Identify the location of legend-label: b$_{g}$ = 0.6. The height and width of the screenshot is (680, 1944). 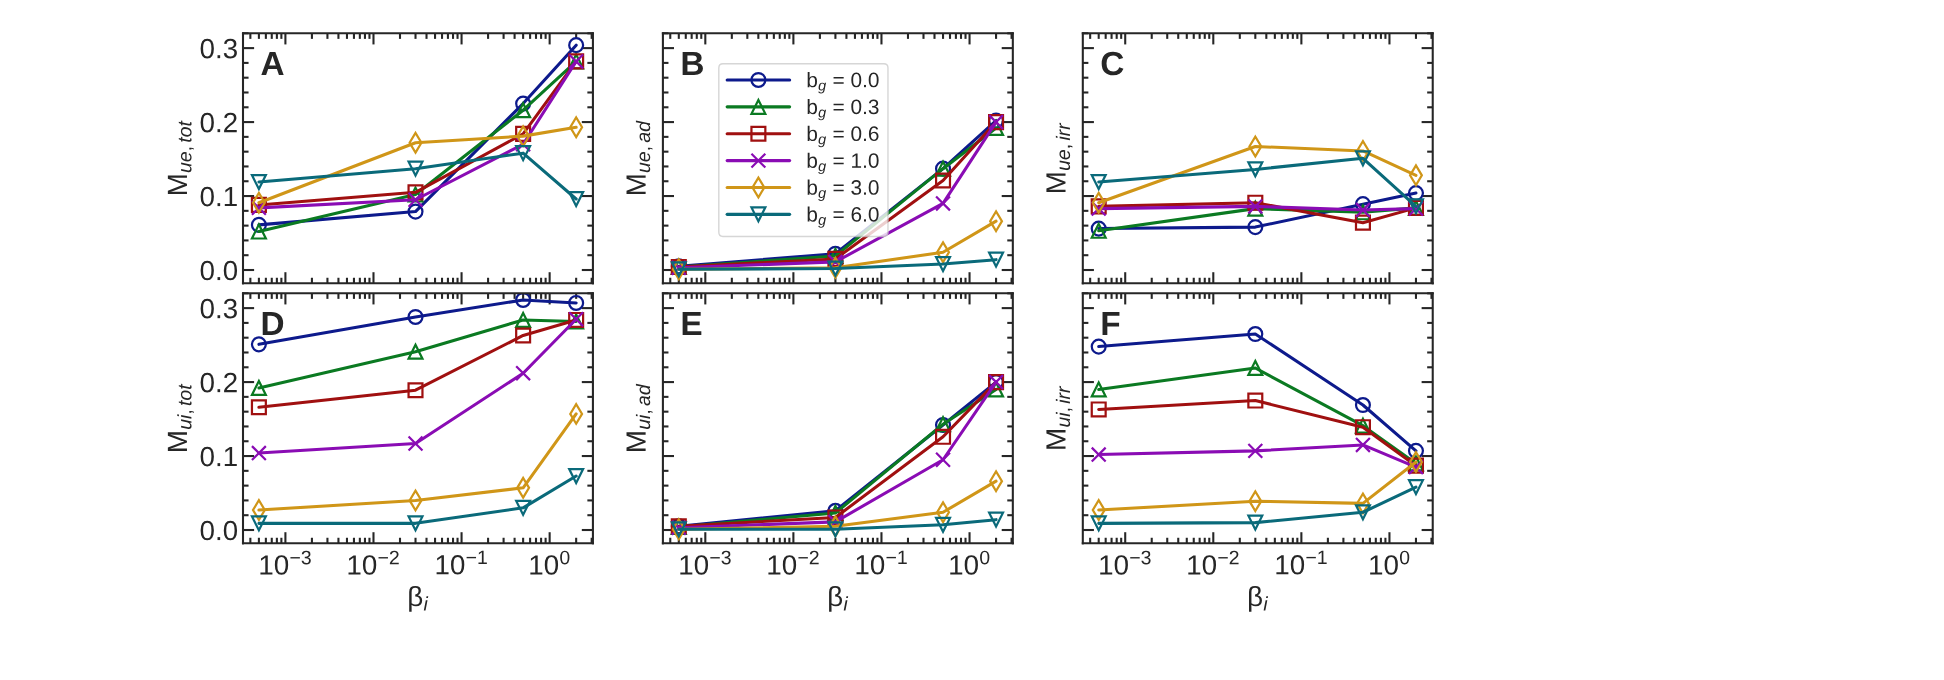
(843, 136).